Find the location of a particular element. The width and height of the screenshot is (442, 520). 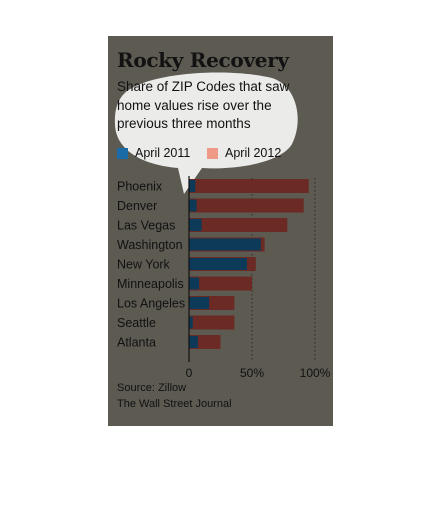

category-label: Las Vegas is located at coordinates (146, 226).